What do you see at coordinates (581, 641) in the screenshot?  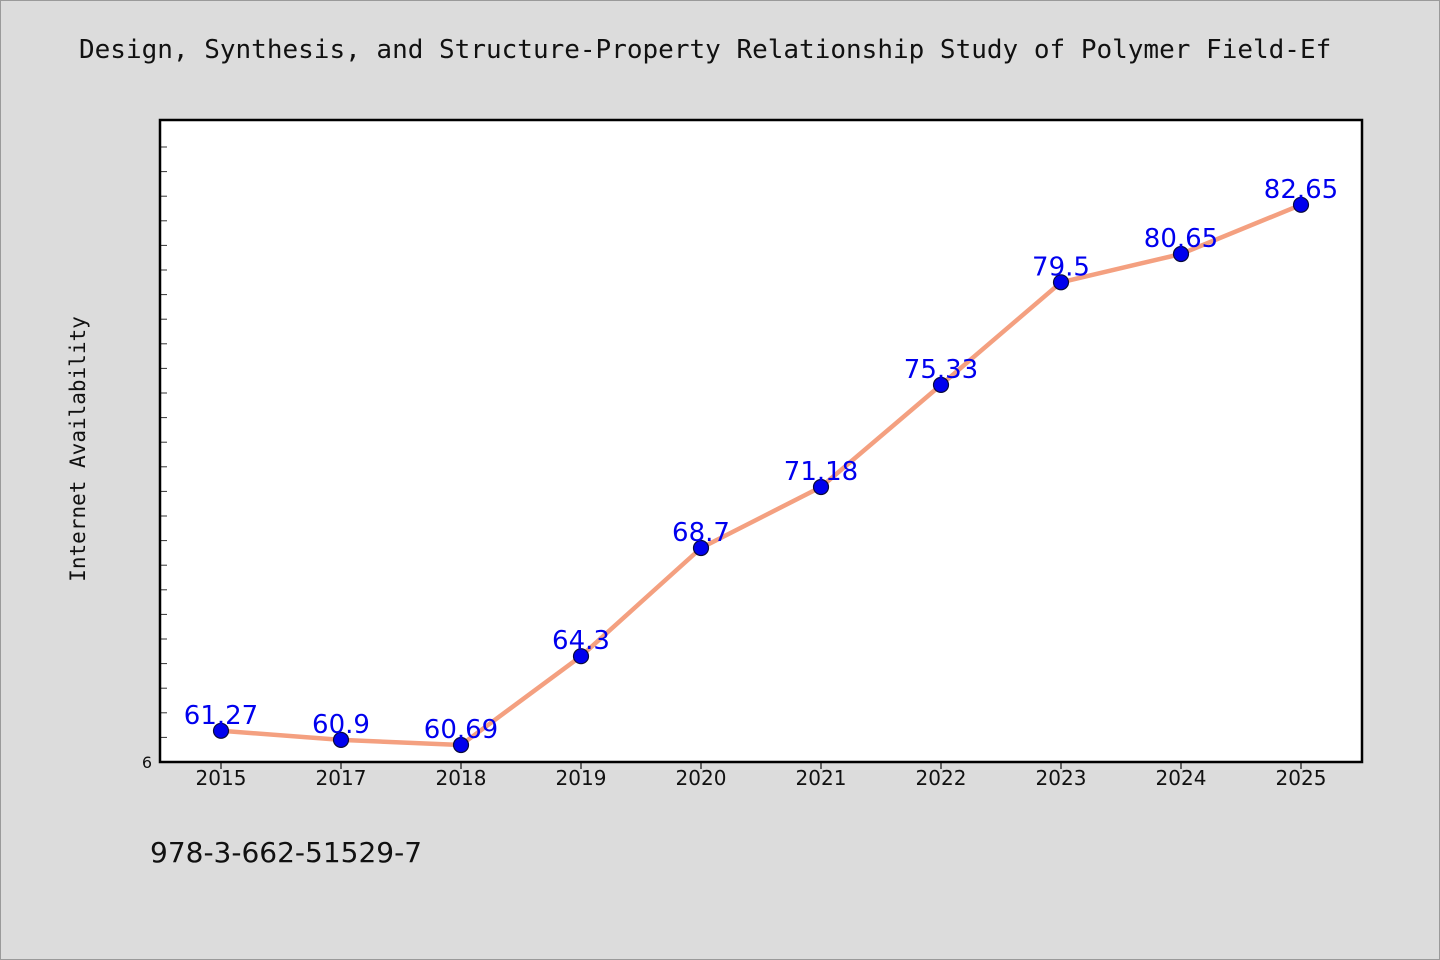 I see `data-label: 64.3` at bounding box center [581, 641].